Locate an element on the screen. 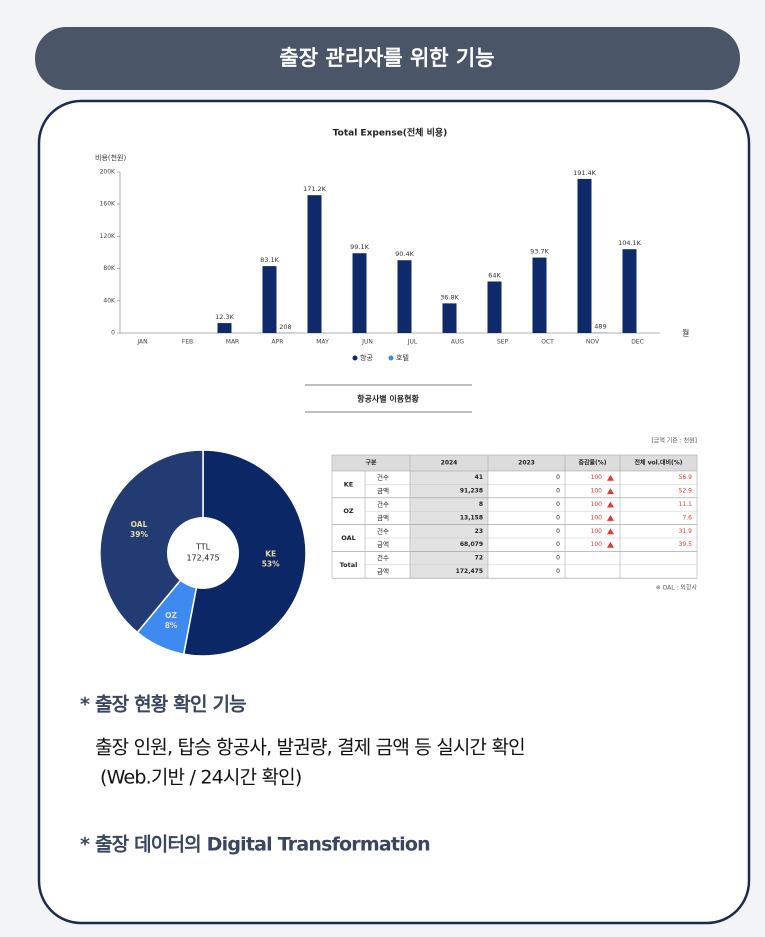 Image resolution: width=765 pixels, height=937 pixels. group-name: OZ is located at coordinates (348, 511).